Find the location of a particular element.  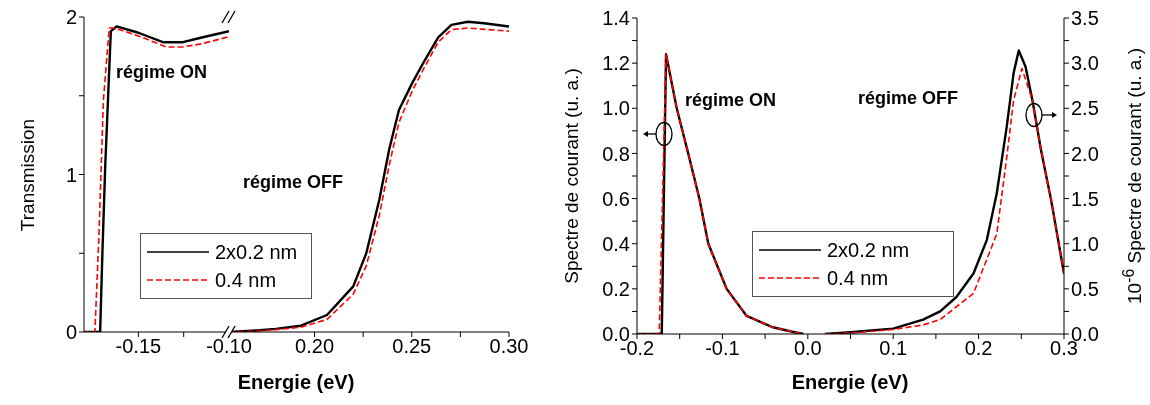

y-tick-label: 0 is located at coordinates (71, 332).